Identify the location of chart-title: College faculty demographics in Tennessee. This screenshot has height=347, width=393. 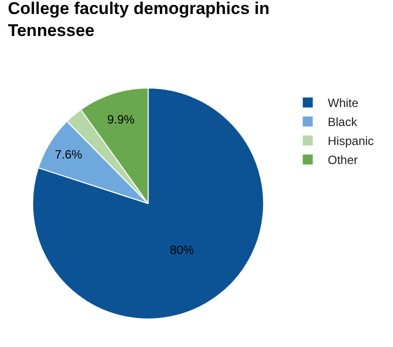
(139, 20).